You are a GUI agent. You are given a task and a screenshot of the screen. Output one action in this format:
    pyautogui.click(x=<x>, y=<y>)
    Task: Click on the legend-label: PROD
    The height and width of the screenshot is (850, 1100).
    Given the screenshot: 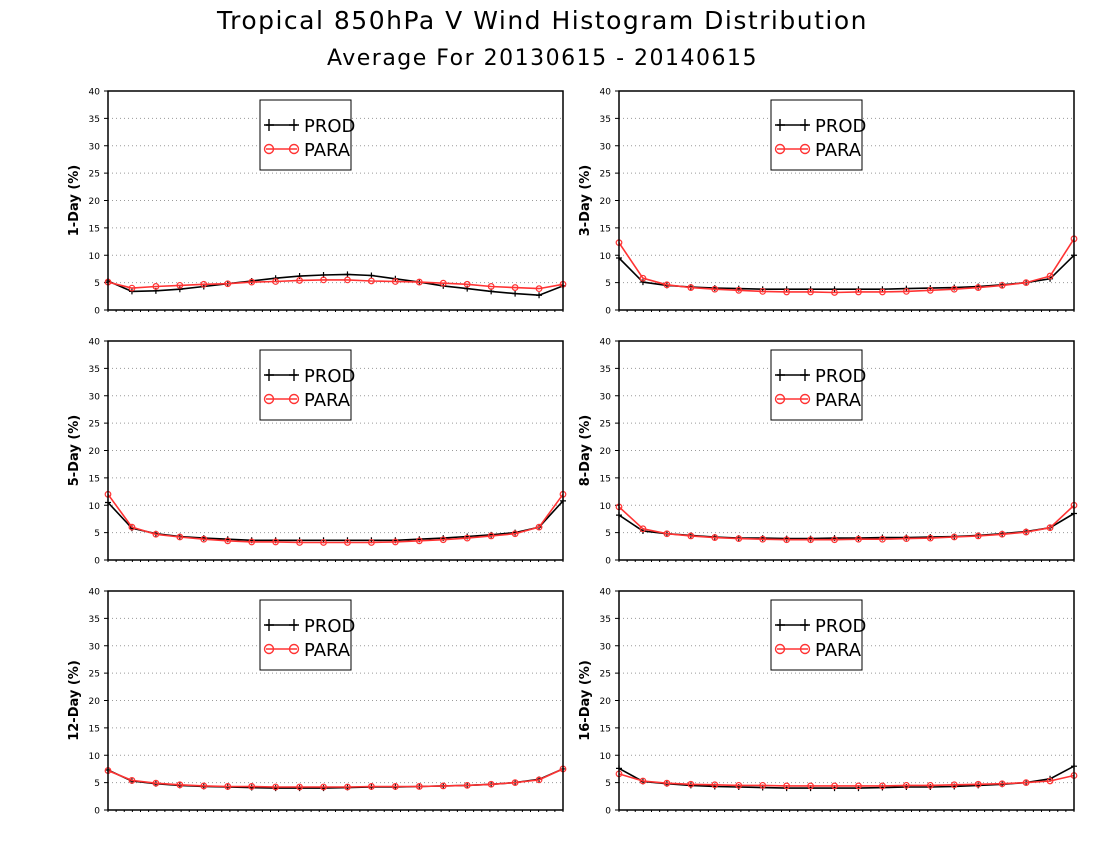 What is the action you would take?
    pyautogui.click(x=840, y=376)
    